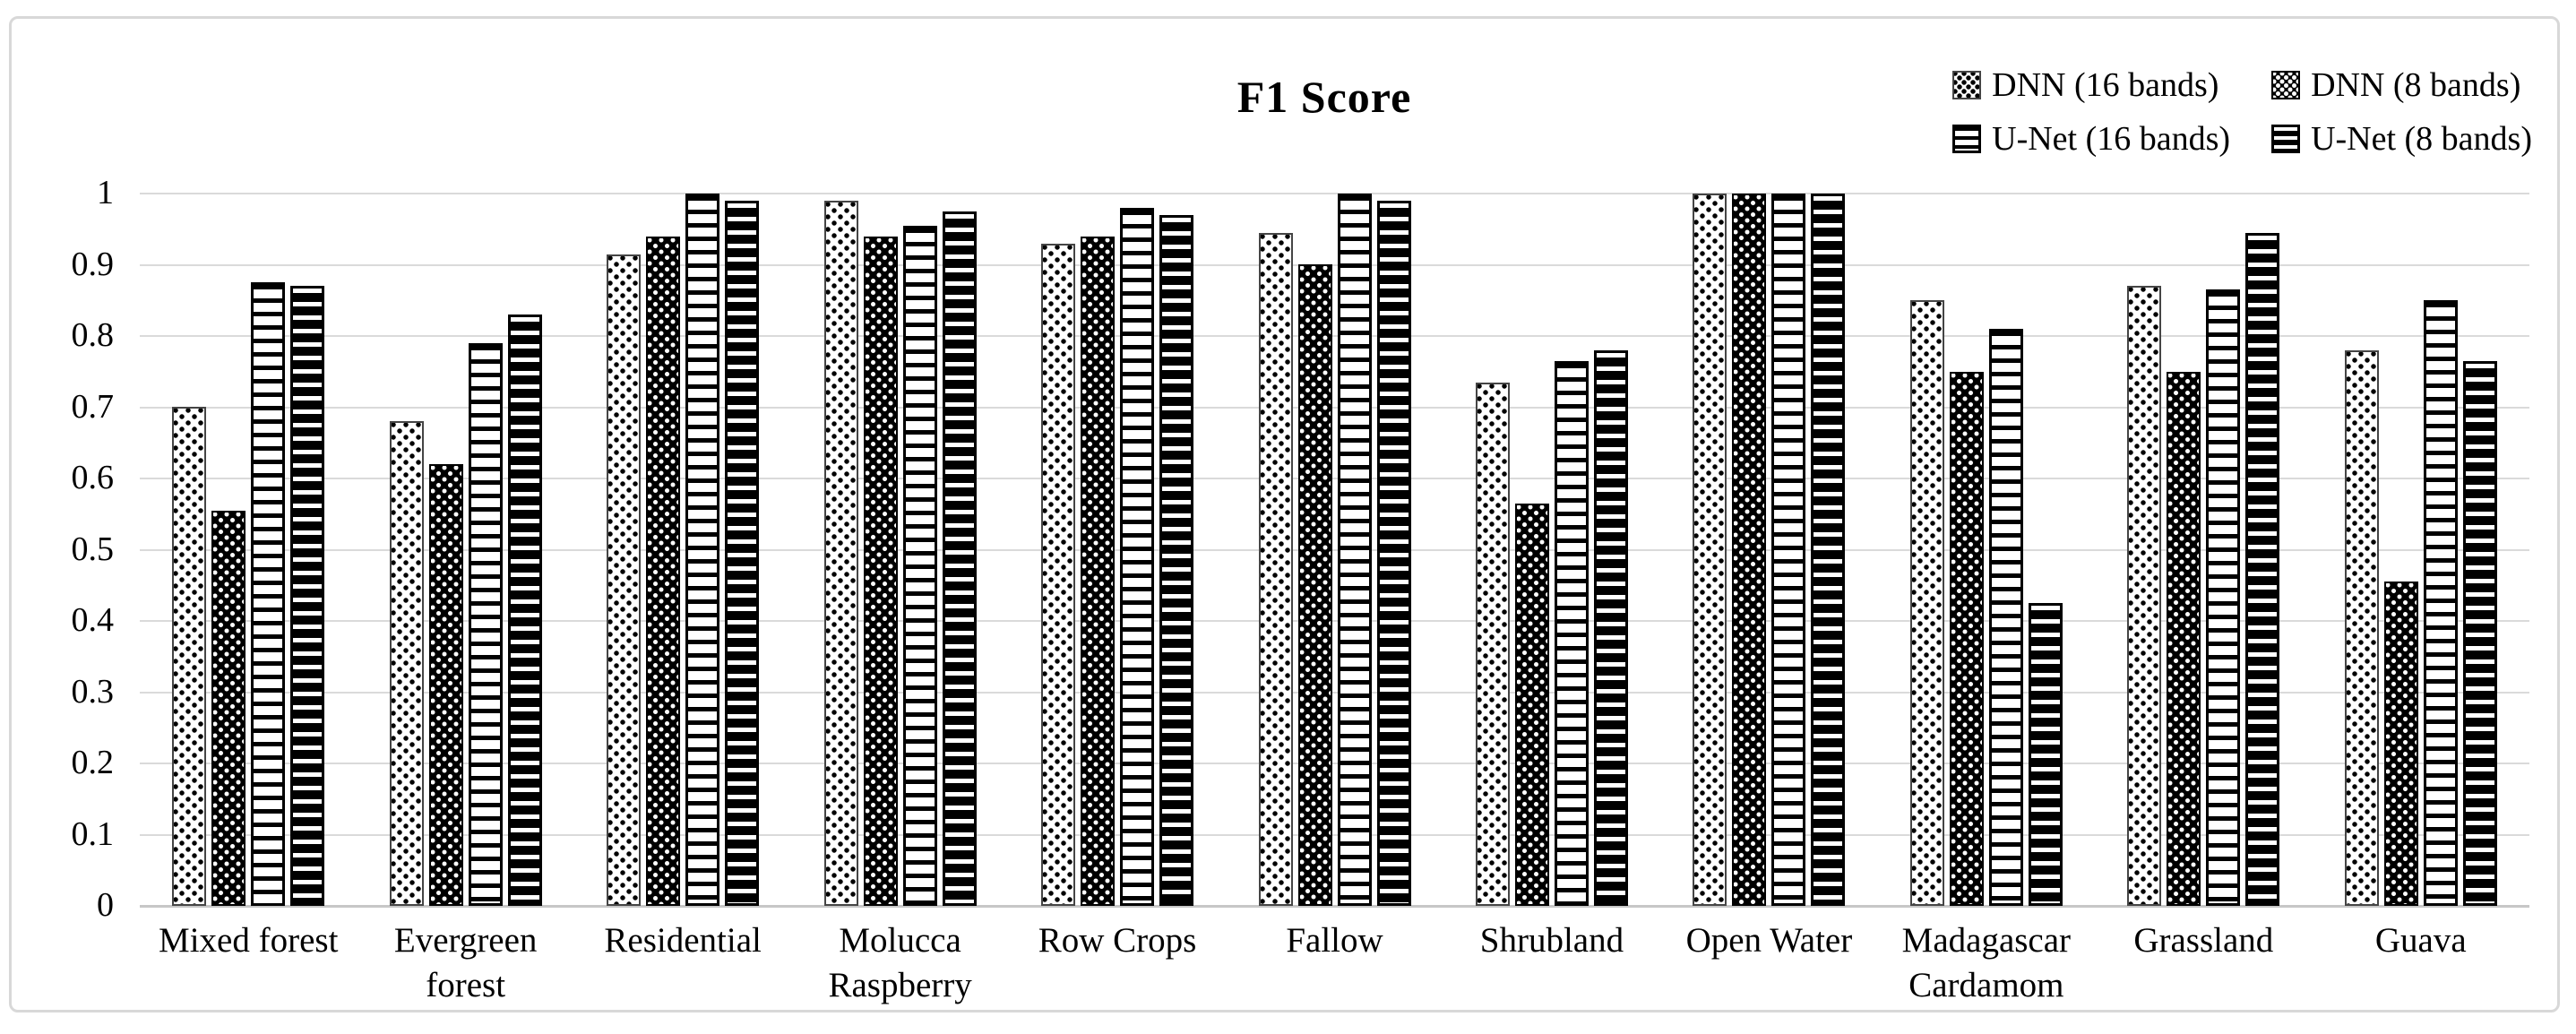 Image resolution: width=2576 pixels, height=1034 pixels. What do you see at coordinates (93, 620) in the screenshot?
I see `y-tick-label: 0.4` at bounding box center [93, 620].